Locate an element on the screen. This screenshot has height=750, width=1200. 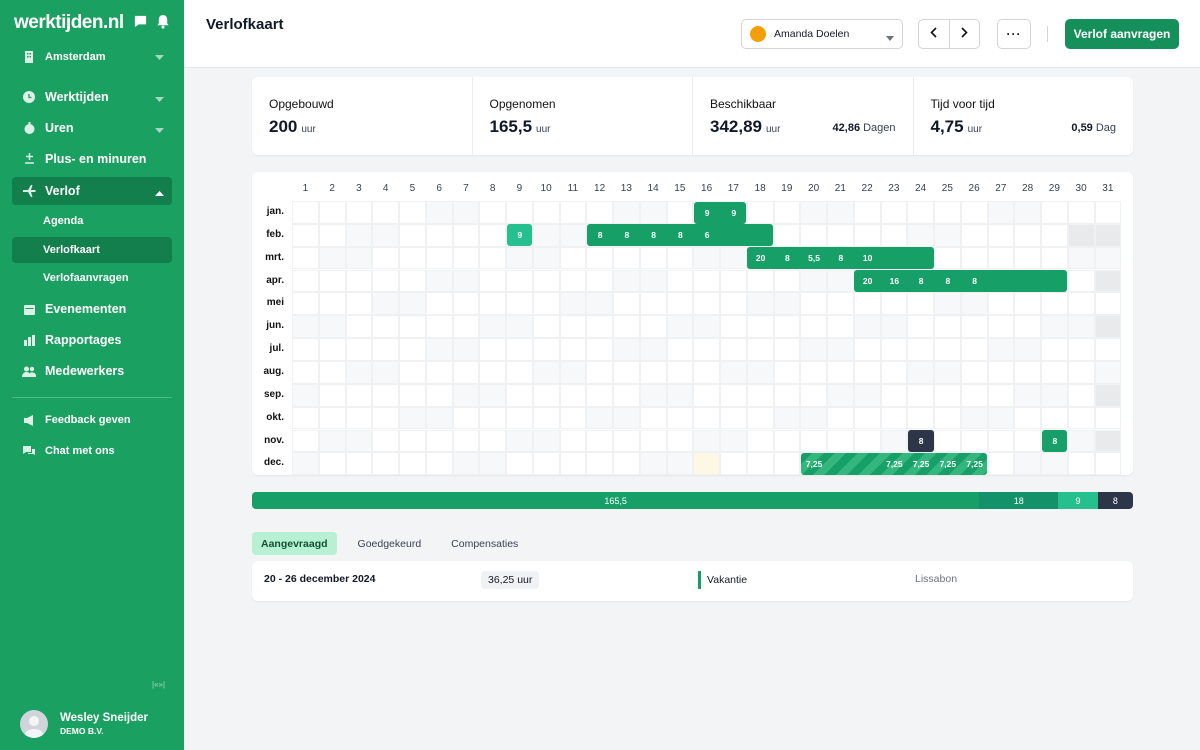
brand-logo: werktijden.nl is located at coordinates (69, 22).